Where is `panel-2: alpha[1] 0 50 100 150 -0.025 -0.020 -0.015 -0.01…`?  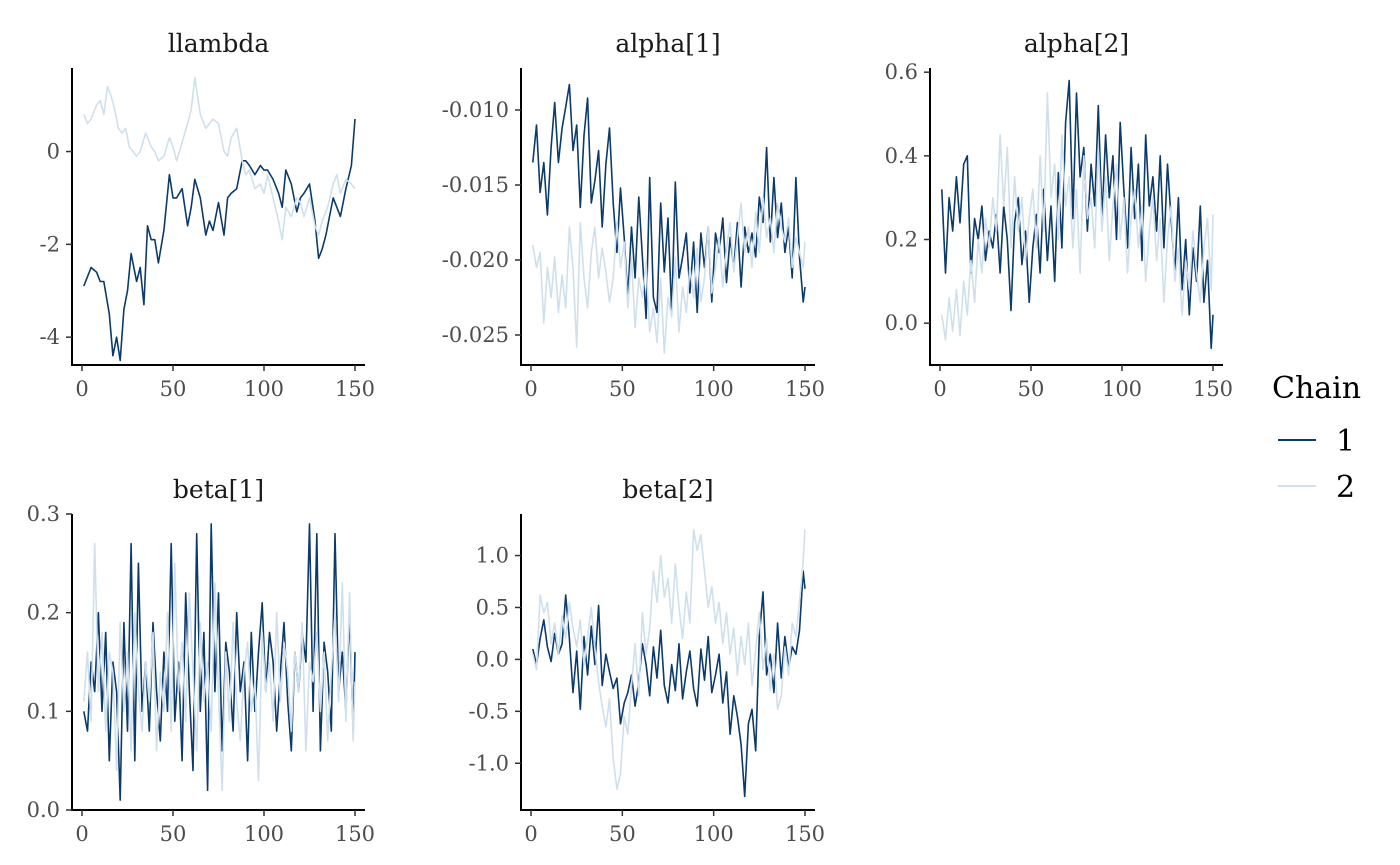
panel-2: alpha[1] 0 50 100 150 -0.025 -0.020 -0.015 -0.01… is located at coordinates (633, 215).